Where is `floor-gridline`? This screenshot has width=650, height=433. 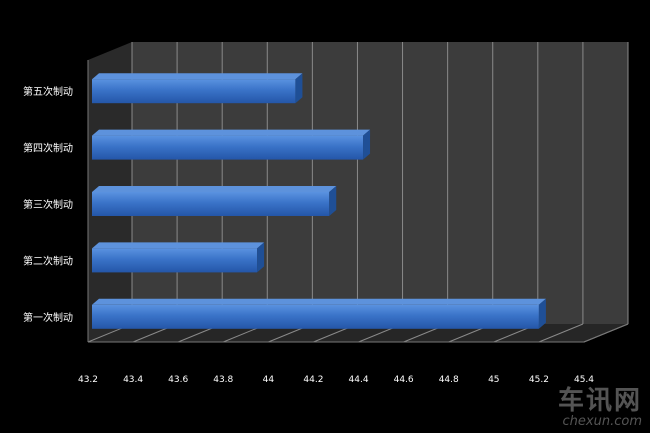 floor-gridline is located at coordinates (561, 333).